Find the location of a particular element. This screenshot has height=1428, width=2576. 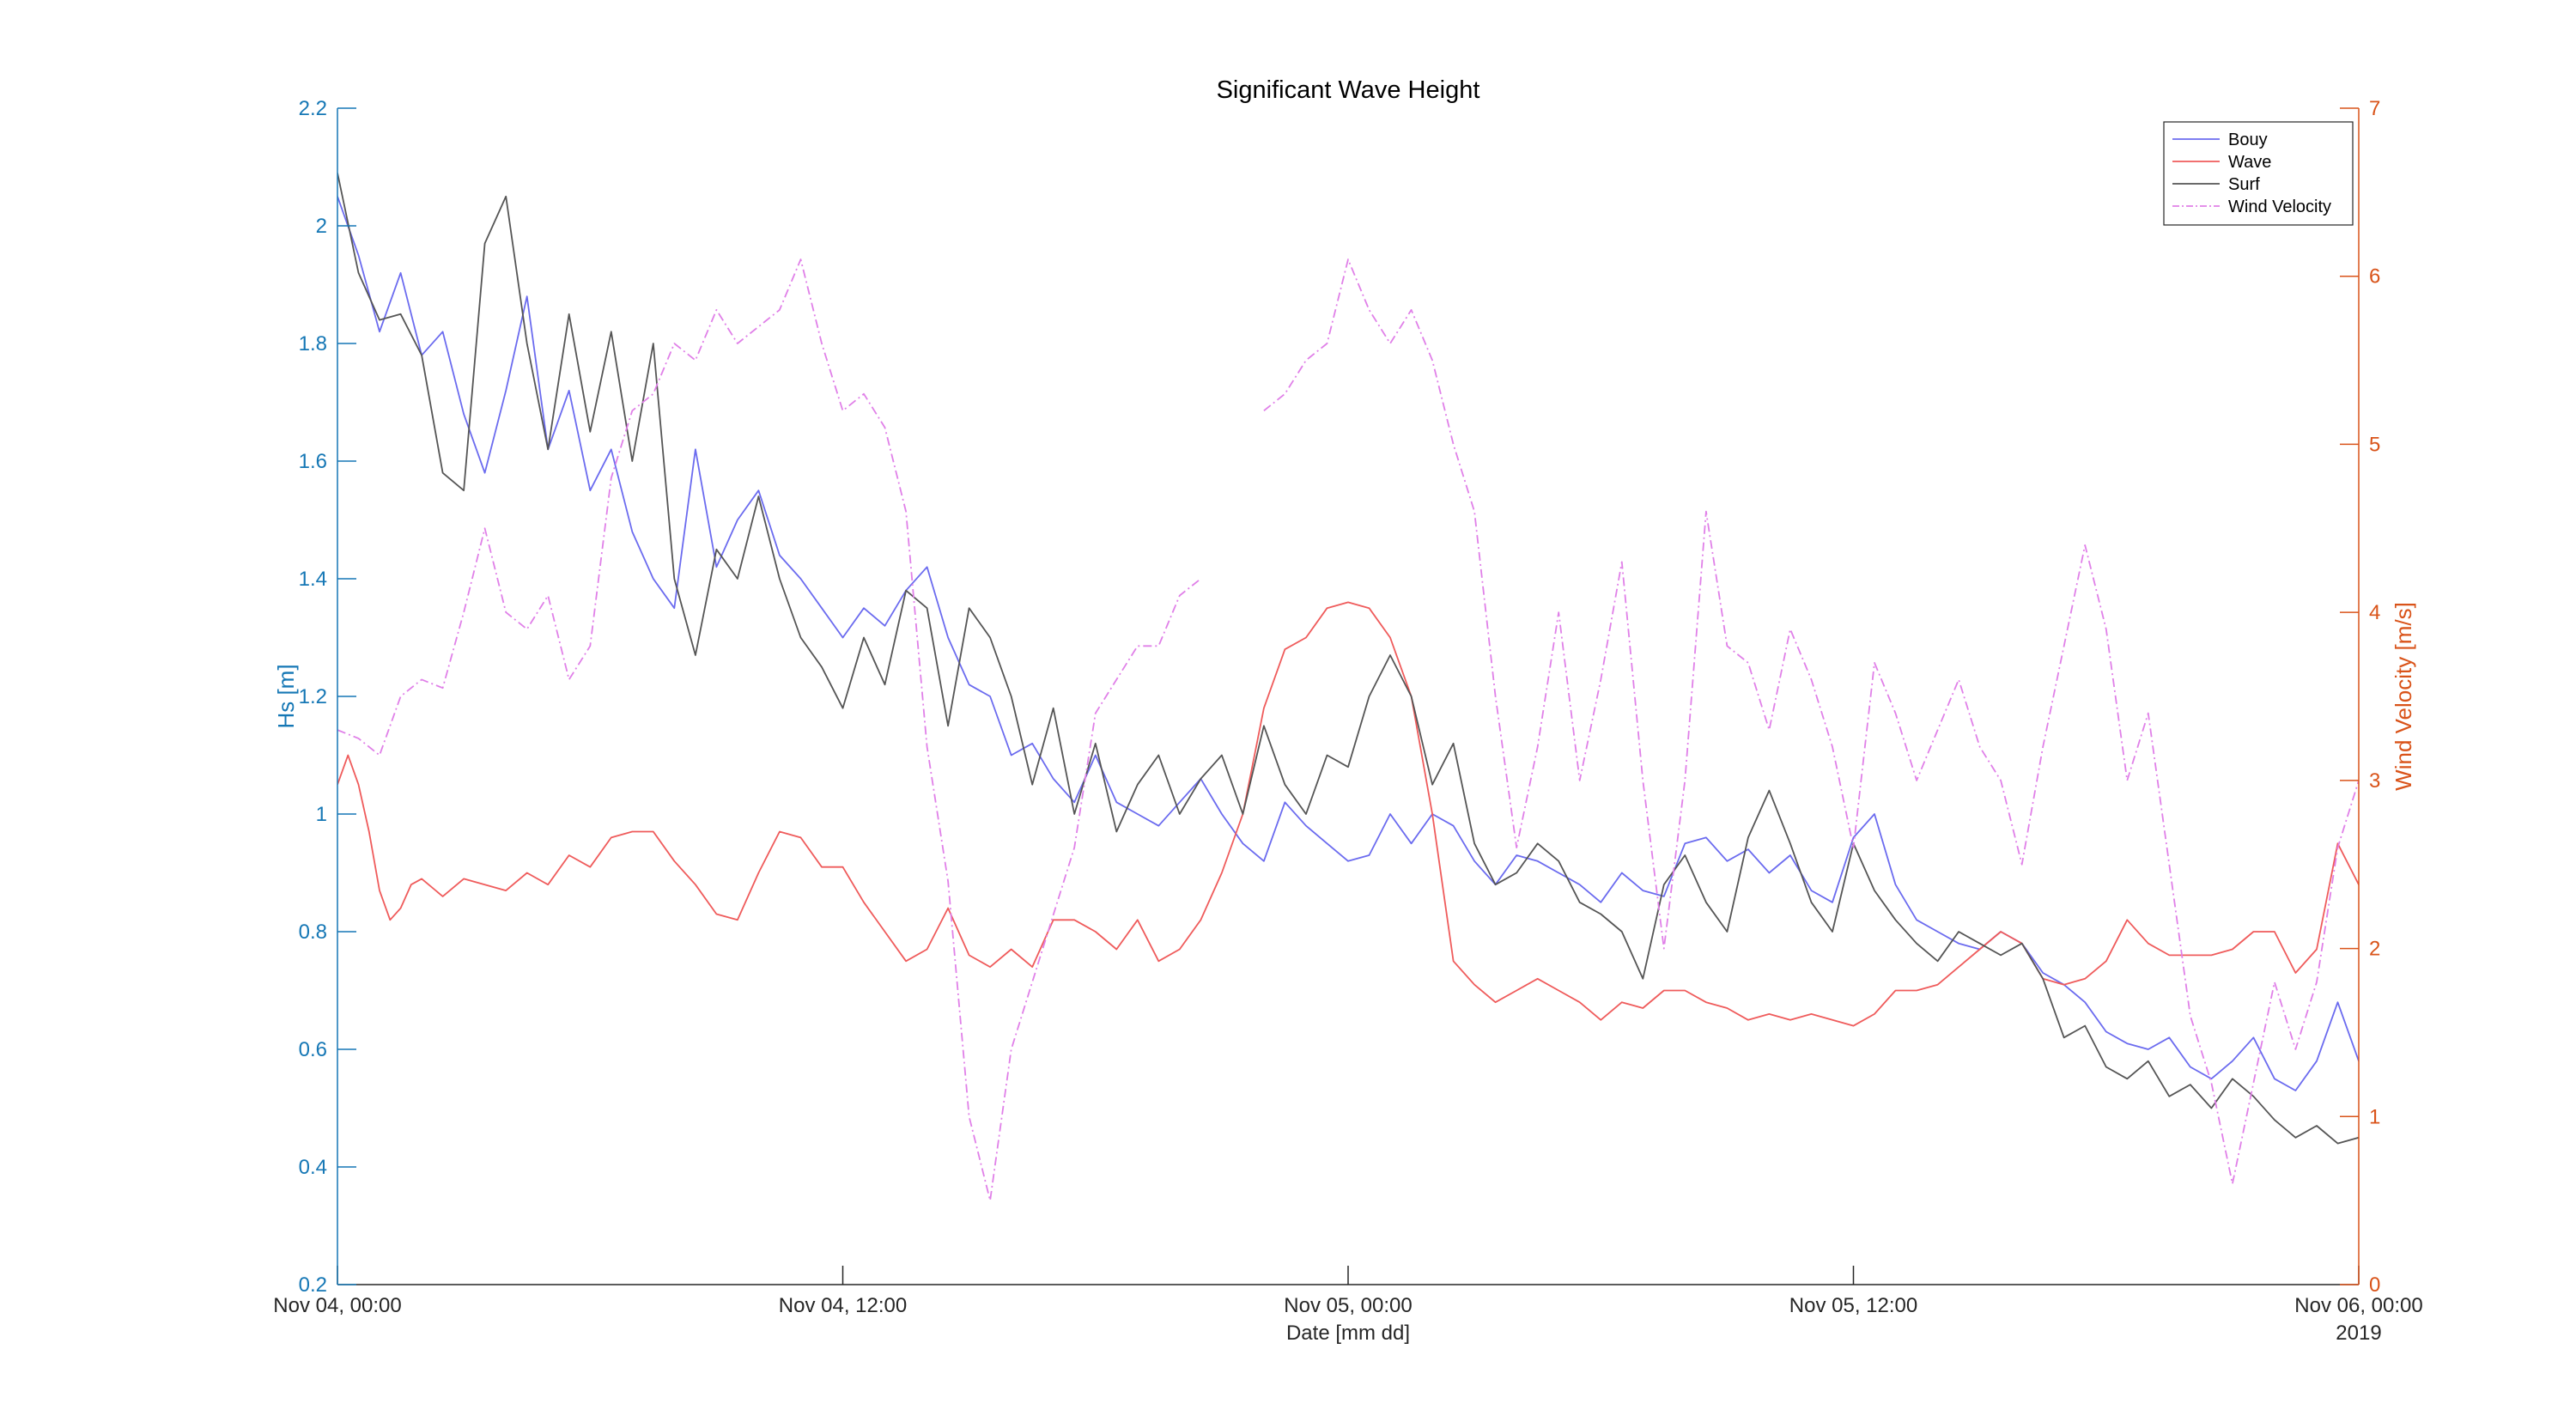

right-y-tick-label: 5 is located at coordinates (2375, 445).